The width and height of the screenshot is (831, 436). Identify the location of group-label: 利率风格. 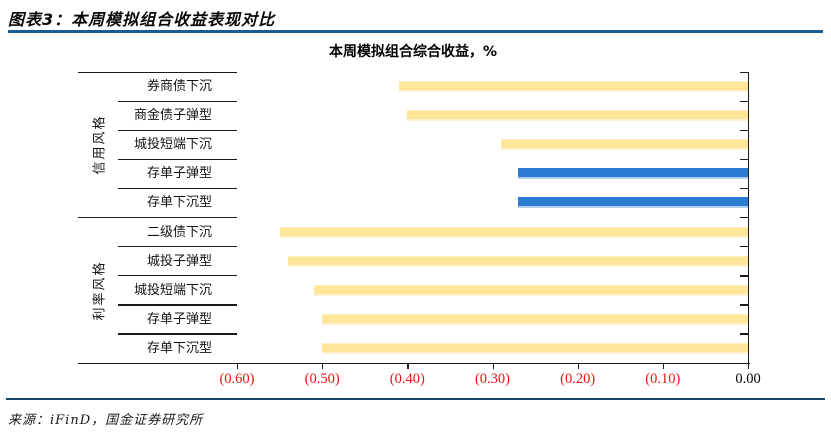
(98, 291).